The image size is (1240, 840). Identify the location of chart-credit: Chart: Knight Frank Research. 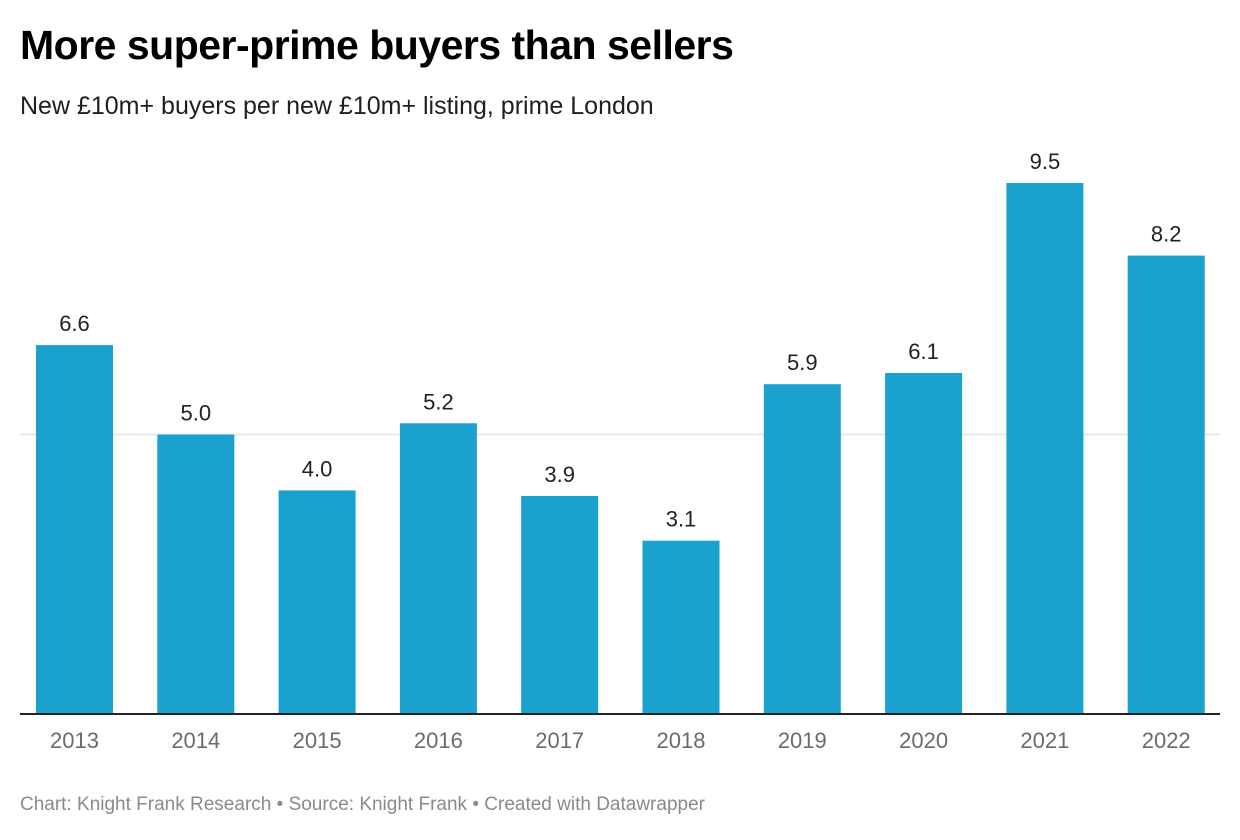
(146, 804).